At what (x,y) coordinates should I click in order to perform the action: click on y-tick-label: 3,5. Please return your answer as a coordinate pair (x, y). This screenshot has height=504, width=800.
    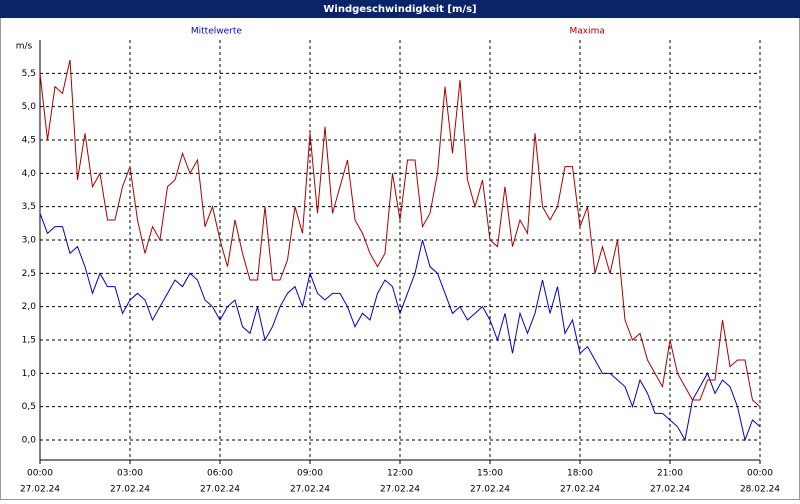
    Looking at the image, I should click on (29, 207).